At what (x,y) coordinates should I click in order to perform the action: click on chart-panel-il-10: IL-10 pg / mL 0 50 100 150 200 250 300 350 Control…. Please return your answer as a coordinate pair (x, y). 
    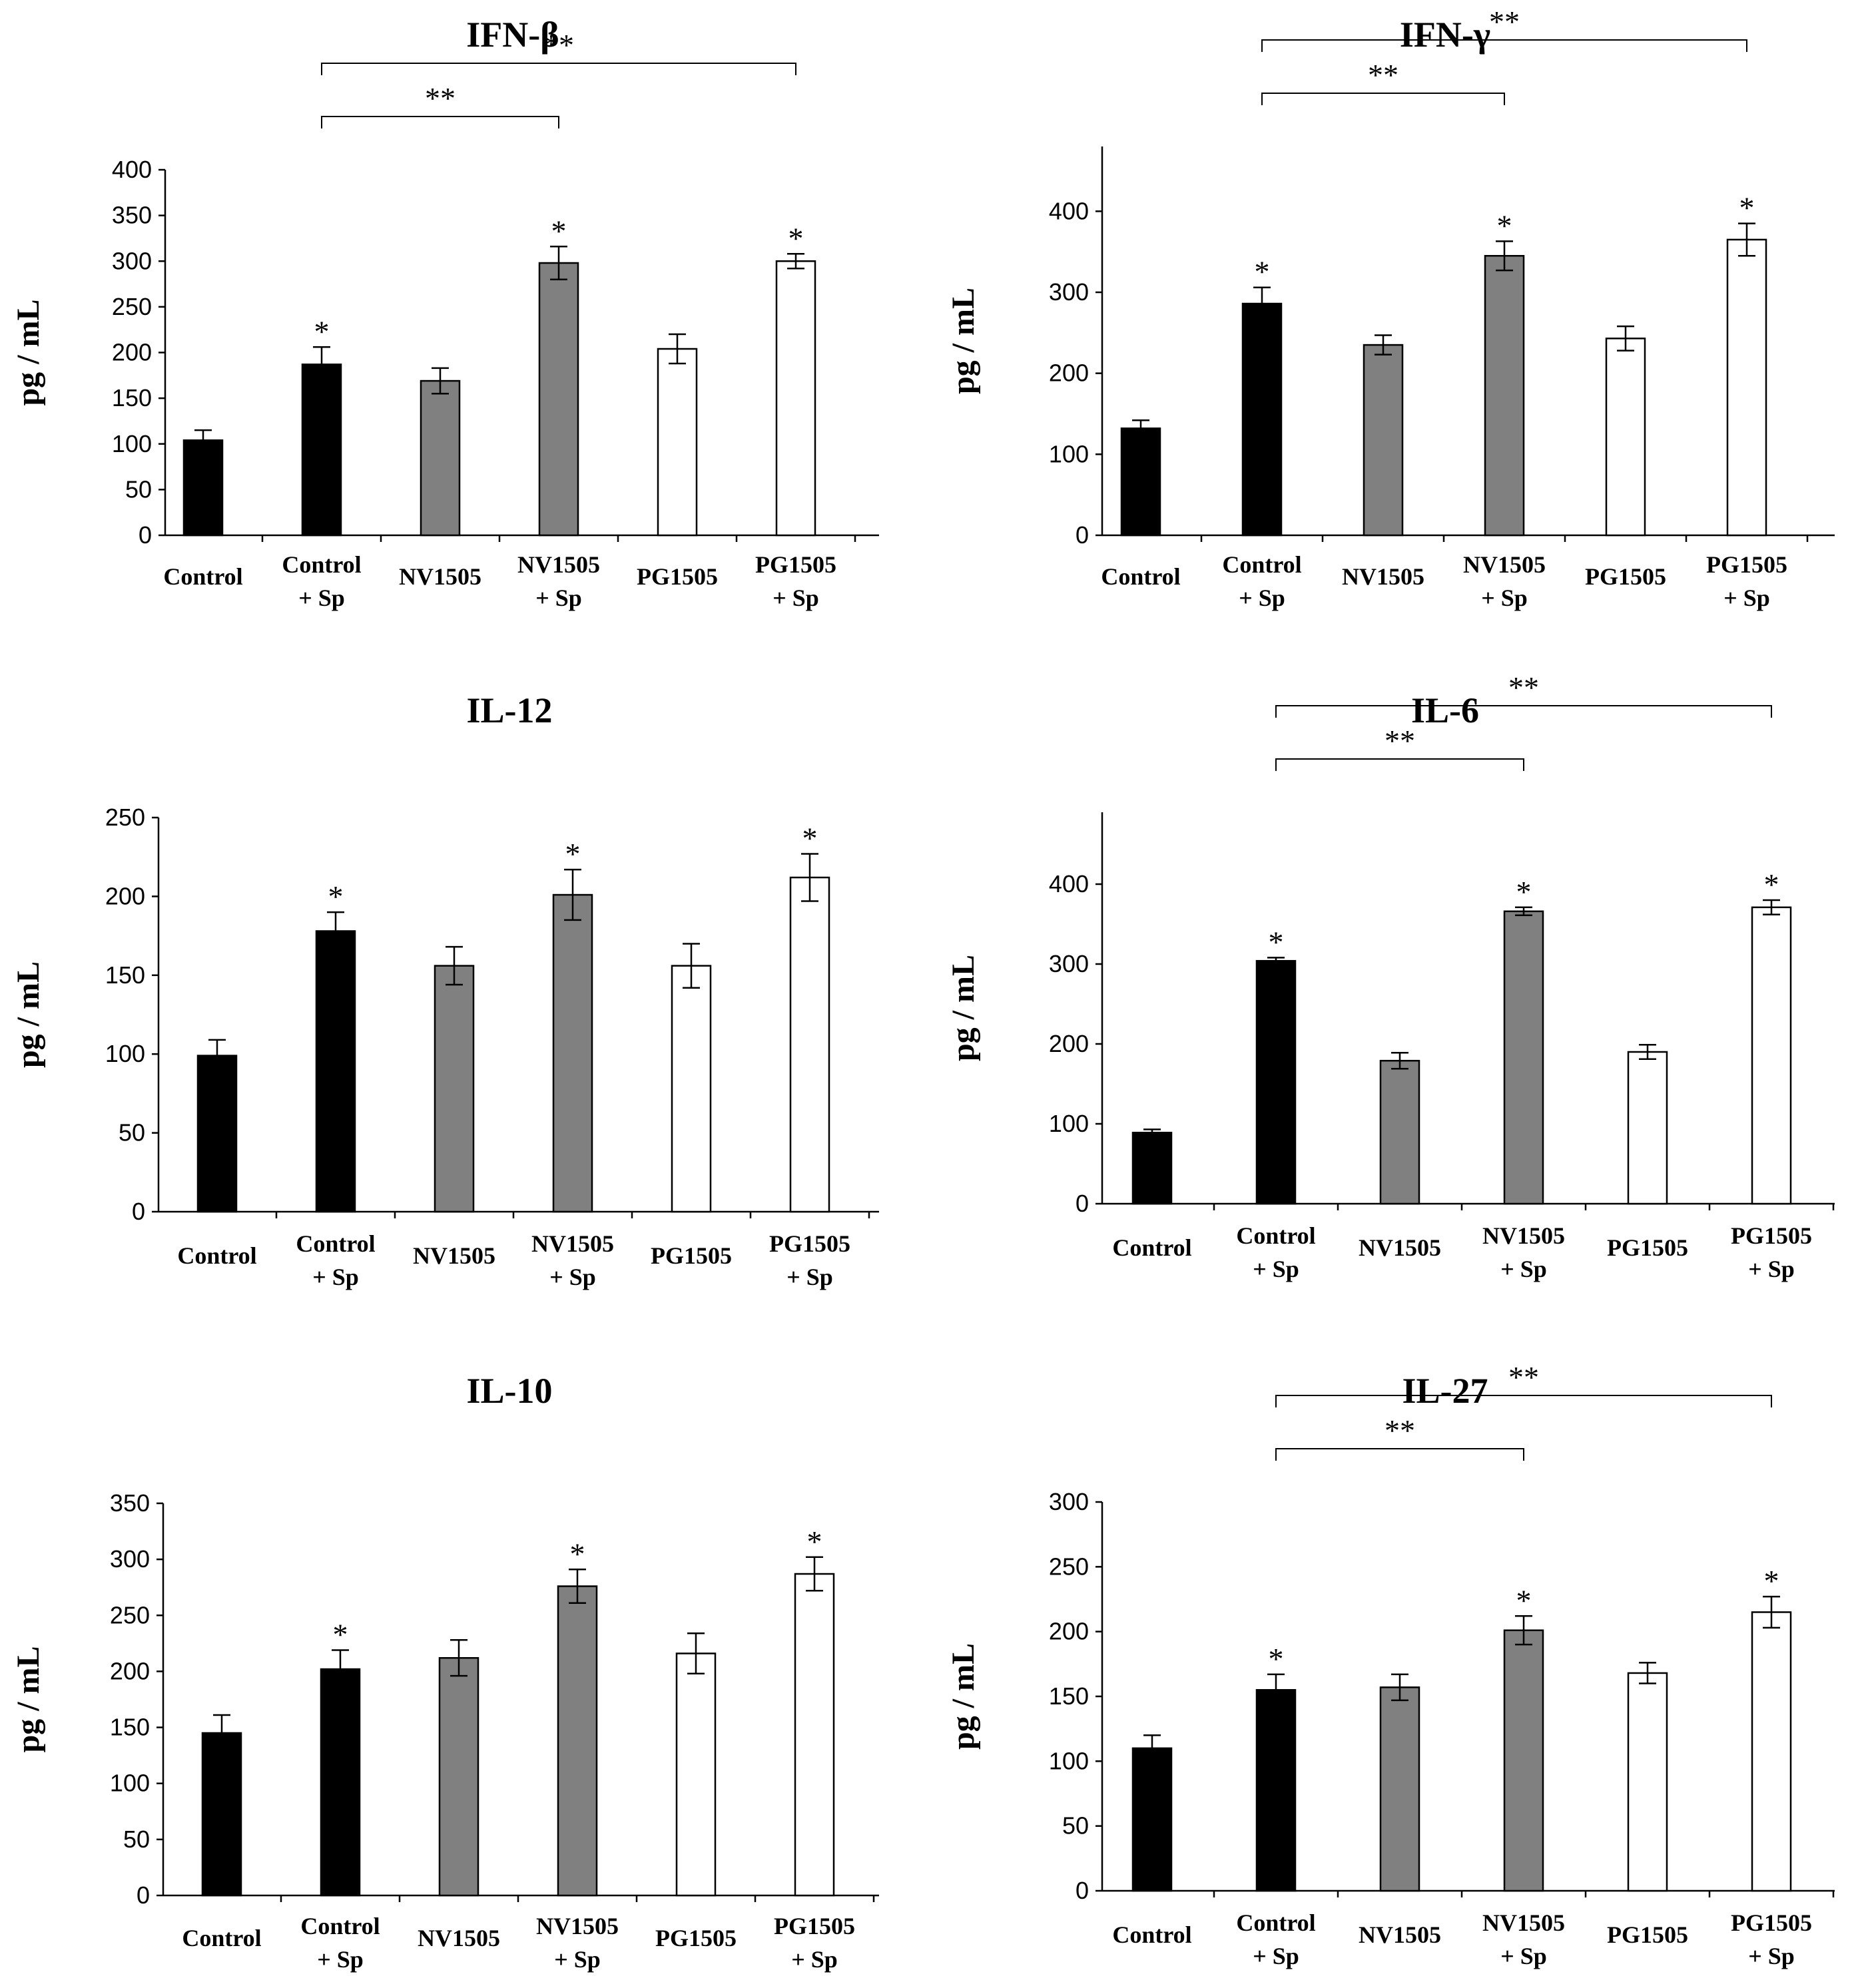
    Looking at the image, I should click on (445, 1672).